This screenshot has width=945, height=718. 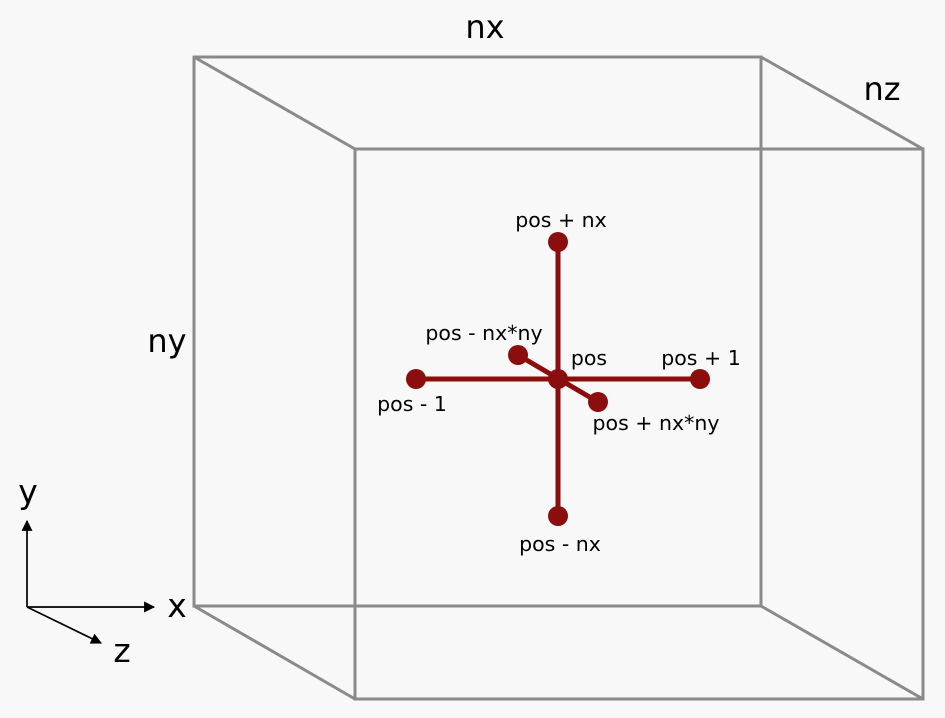 I want to click on cube-edge-top-right, so click(x=842, y=103).